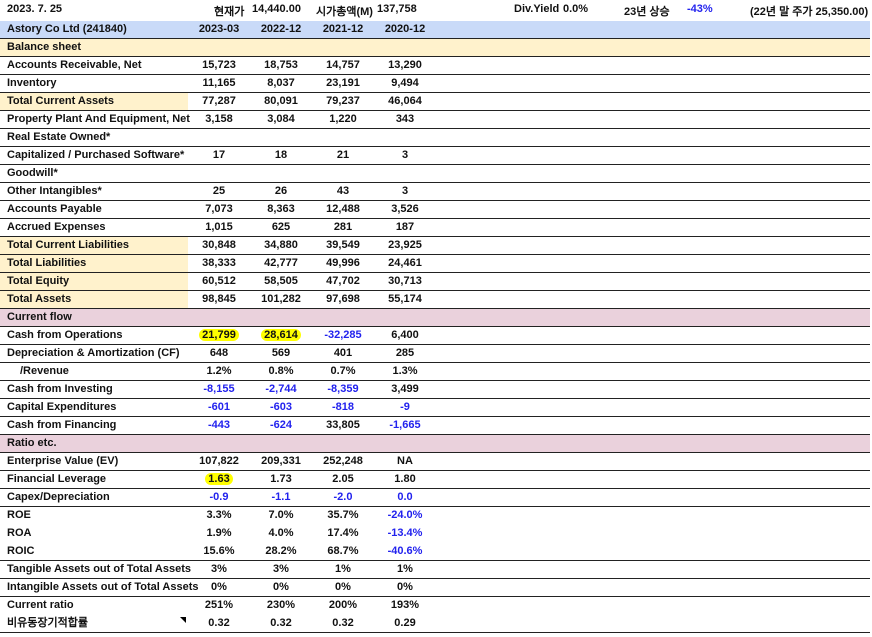 The image size is (872, 637). What do you see at coordinates (405, 389) in the screenshot?
I see `value-cell: 3,499` at bounding box center [405, 389].